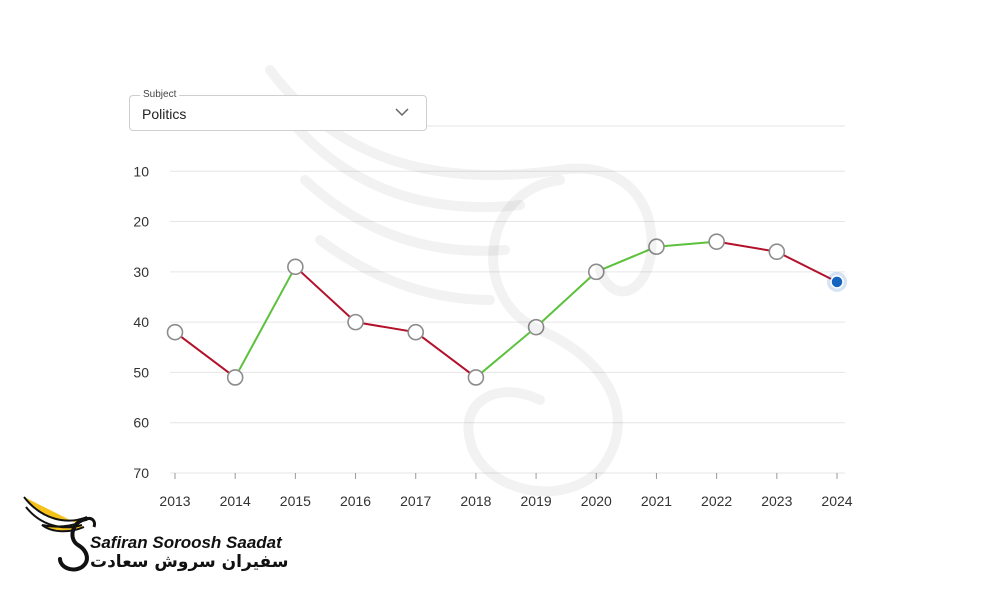  Describe the element at coordinates (836, 501) in the screenshot. I see `x-tick-label: 2024` at that location.